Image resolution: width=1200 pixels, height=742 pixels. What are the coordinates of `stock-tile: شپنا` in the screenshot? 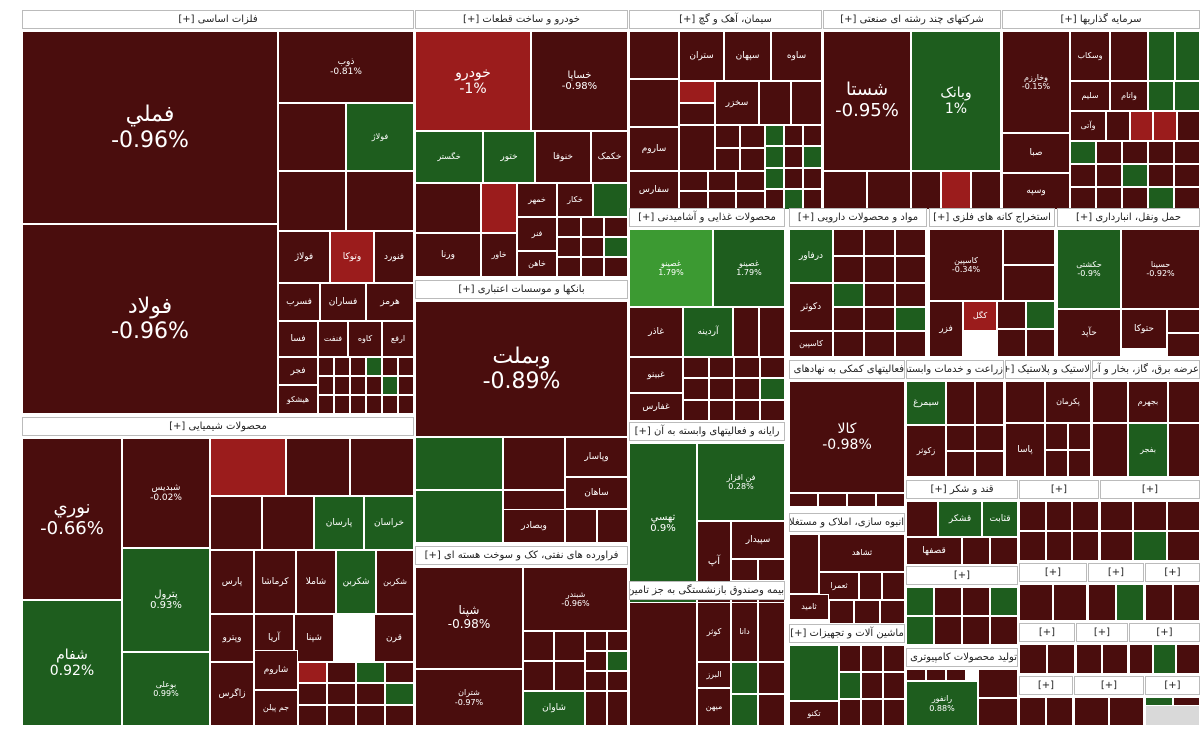 It's located at (314, 638).